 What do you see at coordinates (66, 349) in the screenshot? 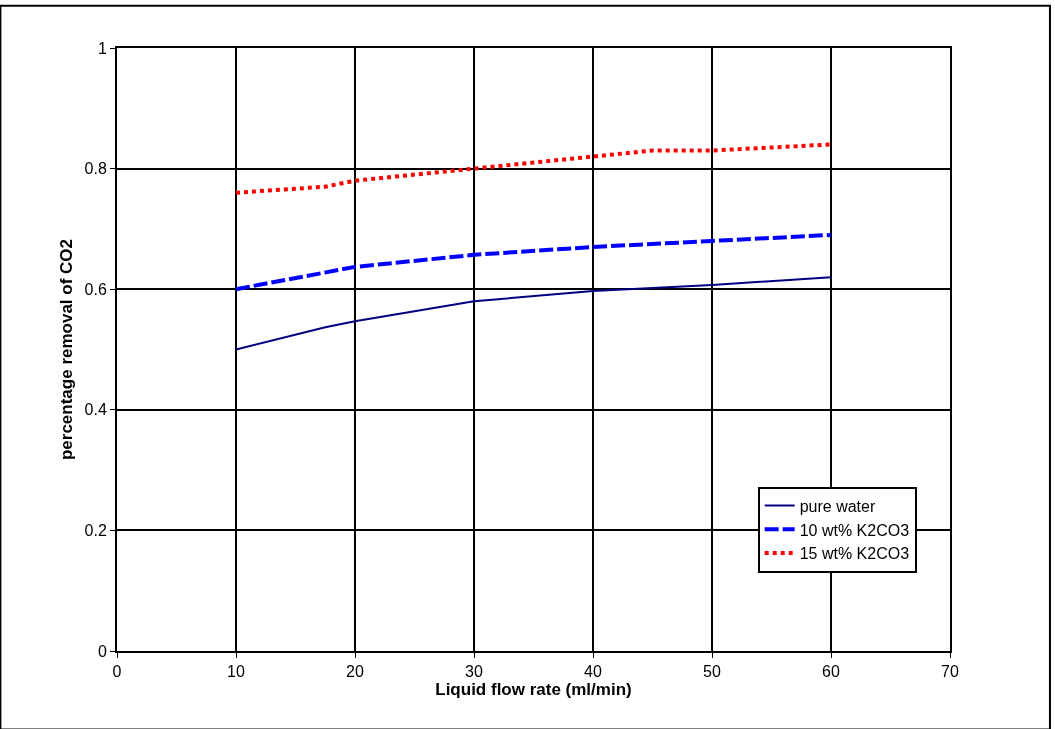
I see `y-axis-title: percentage removal of CO2` at bounding box center [66, 349].